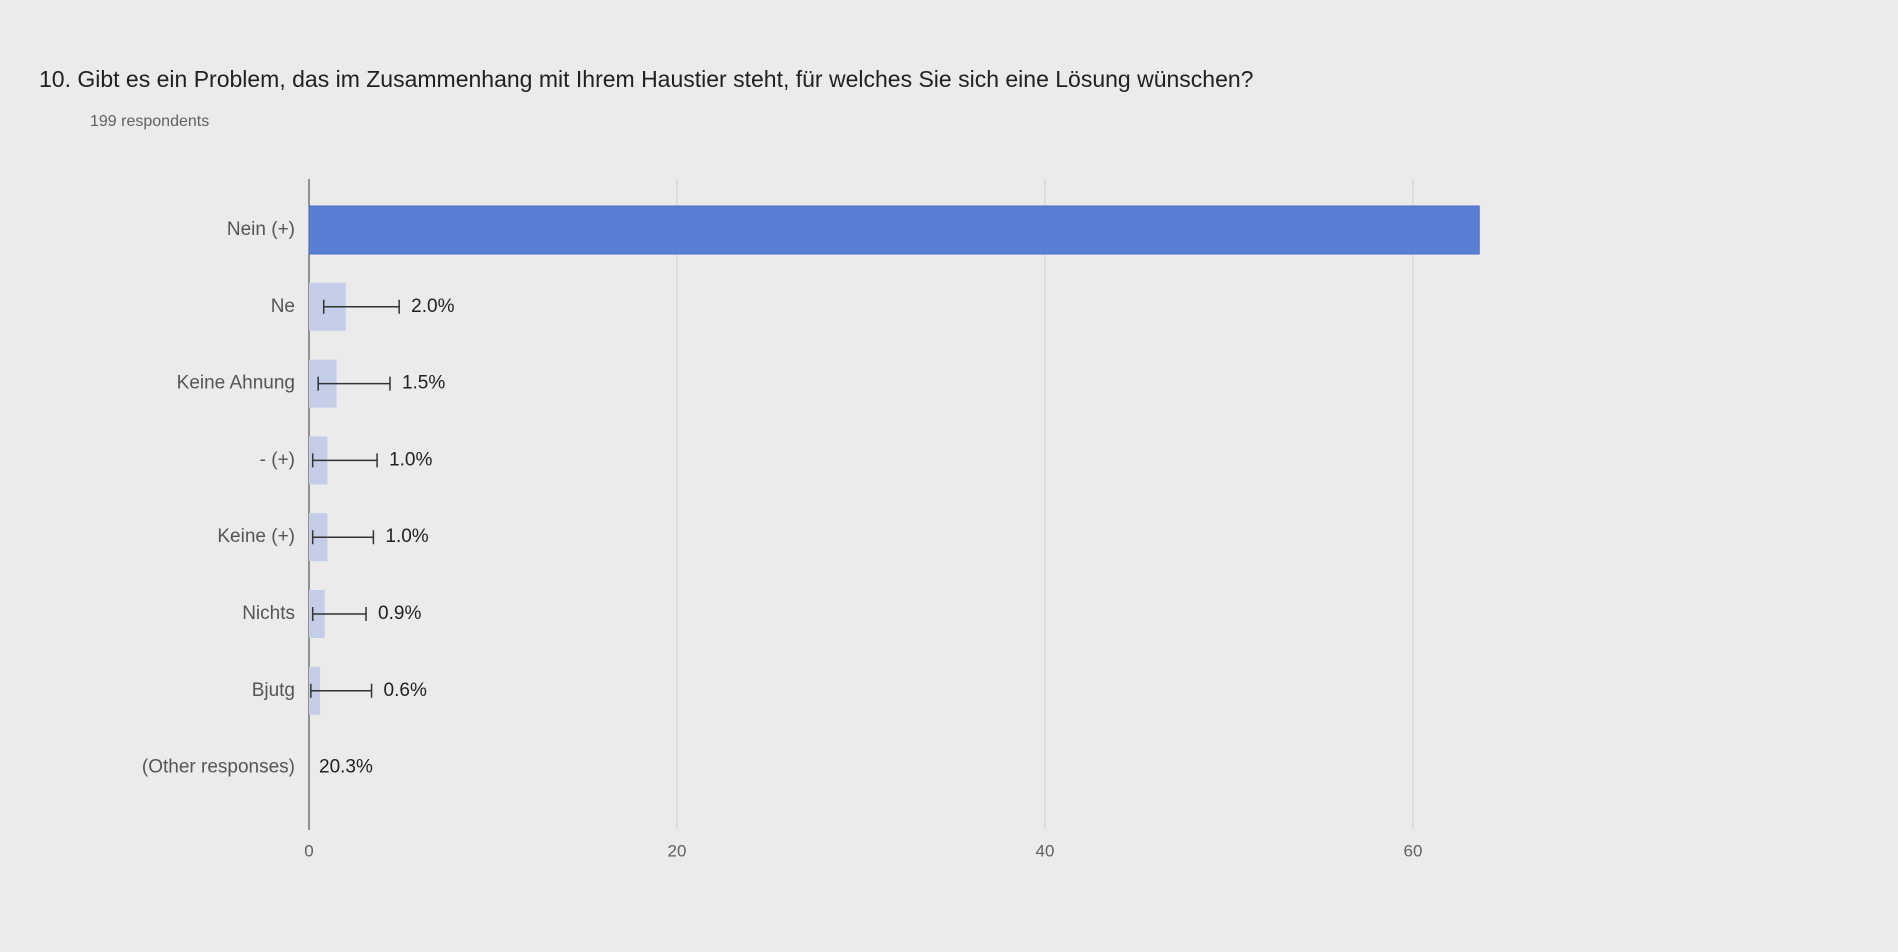  What do you see at coordinates (346, 767) in the screenshot?
I see `data-label: 20.3%` at bounding box center [346, 767].